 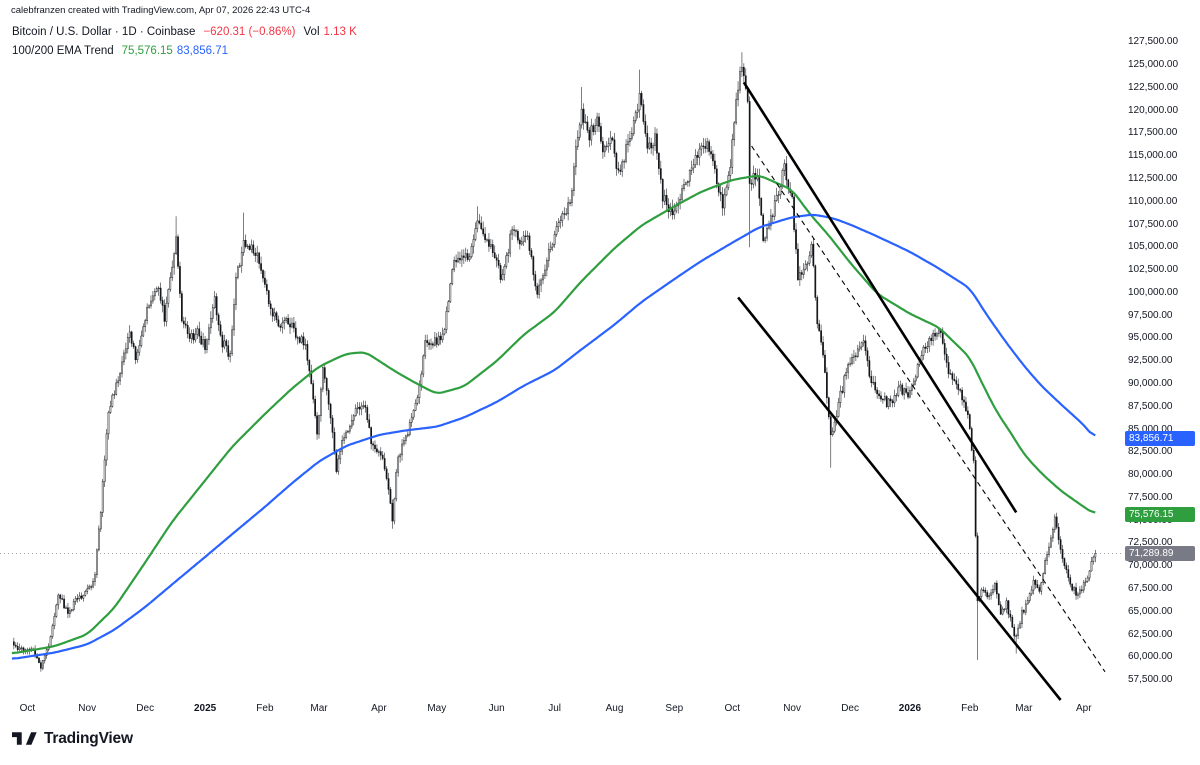 What do you see at coordinates (1153, 133) in the screenshot?
I see `price-axis-label: 117,500.00` at bounding box center [1153, 133].